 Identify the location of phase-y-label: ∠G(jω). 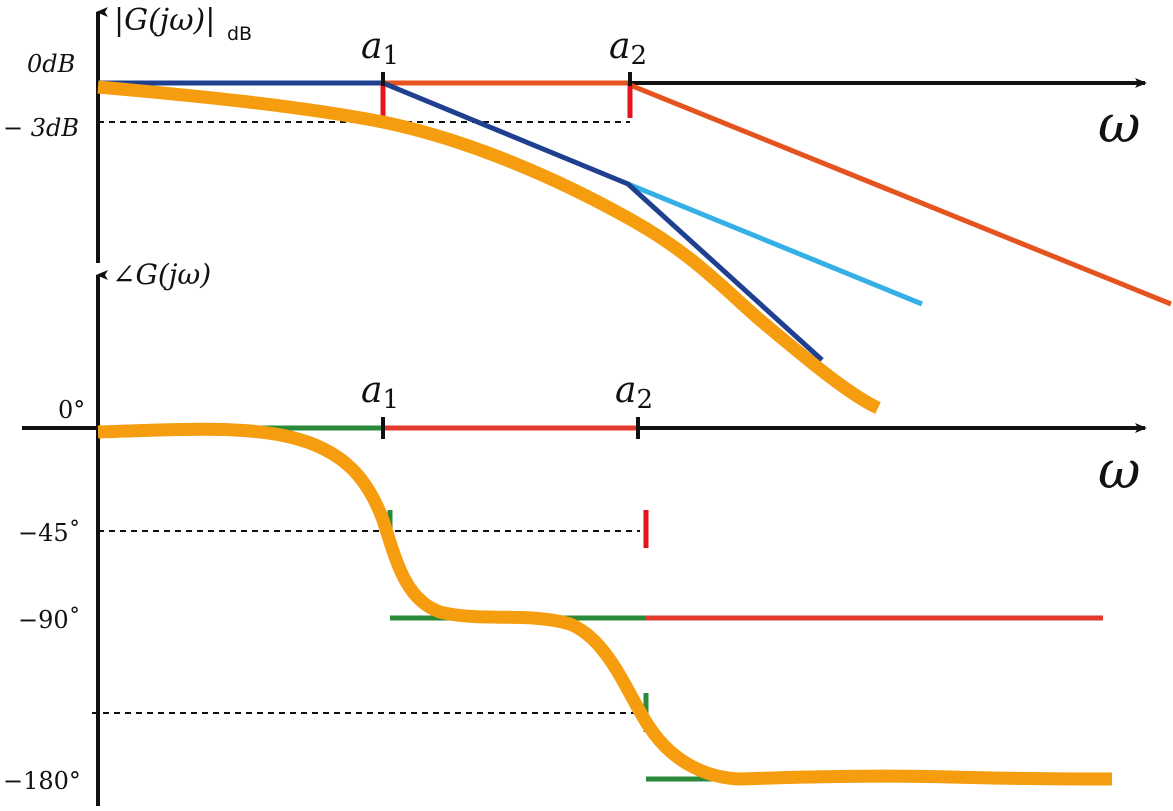
(161, 274).